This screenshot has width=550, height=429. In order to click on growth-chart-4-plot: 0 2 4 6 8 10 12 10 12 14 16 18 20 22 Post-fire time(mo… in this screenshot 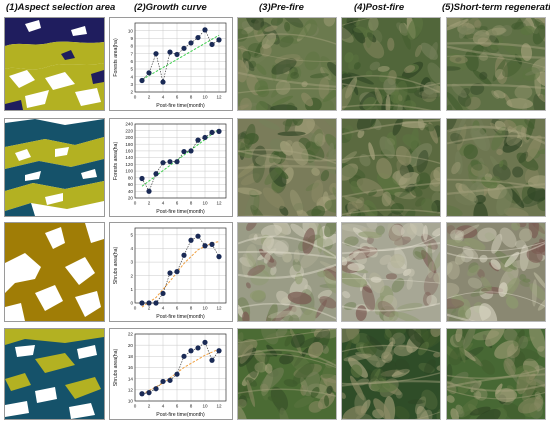, I will do `click(170, 375)`.